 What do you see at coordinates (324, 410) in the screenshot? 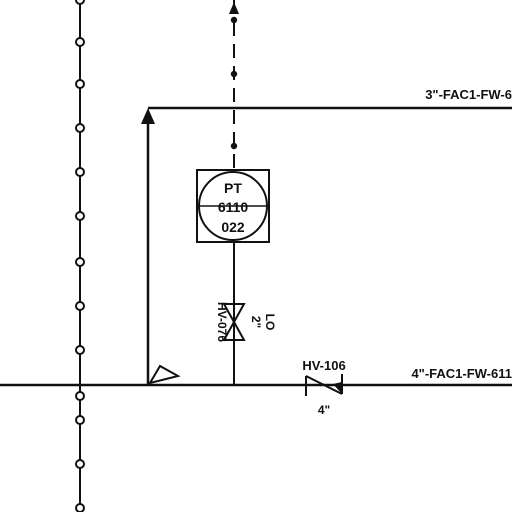
I see `check-valve-size: 4"` at bounding box center [324, 410].